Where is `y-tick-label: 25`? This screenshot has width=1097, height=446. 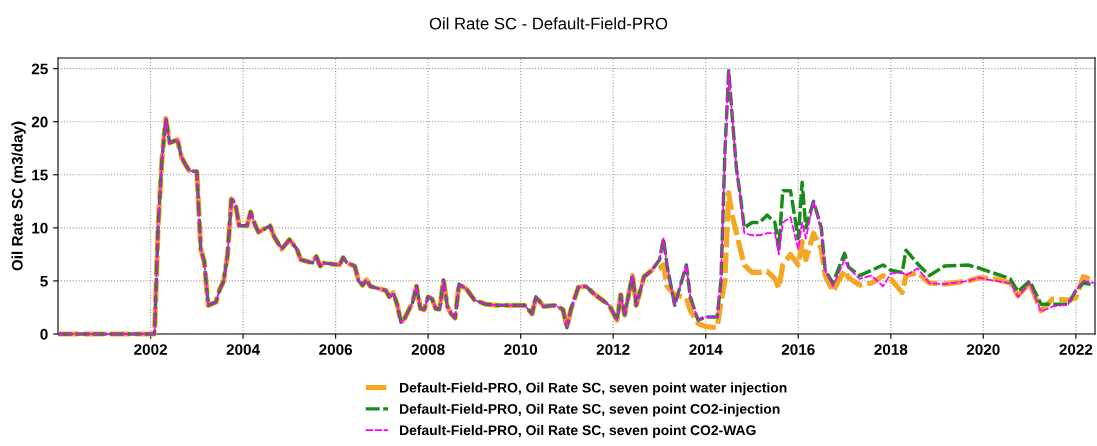 y-tick-label: 25 is located at coordinates (39, 69).